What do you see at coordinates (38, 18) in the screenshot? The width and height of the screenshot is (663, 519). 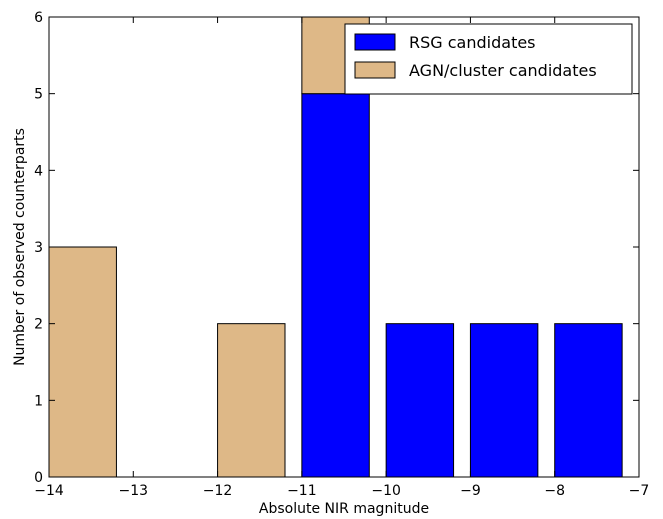 I see `y-tick-label: 6` at bounding box center [38, 18].